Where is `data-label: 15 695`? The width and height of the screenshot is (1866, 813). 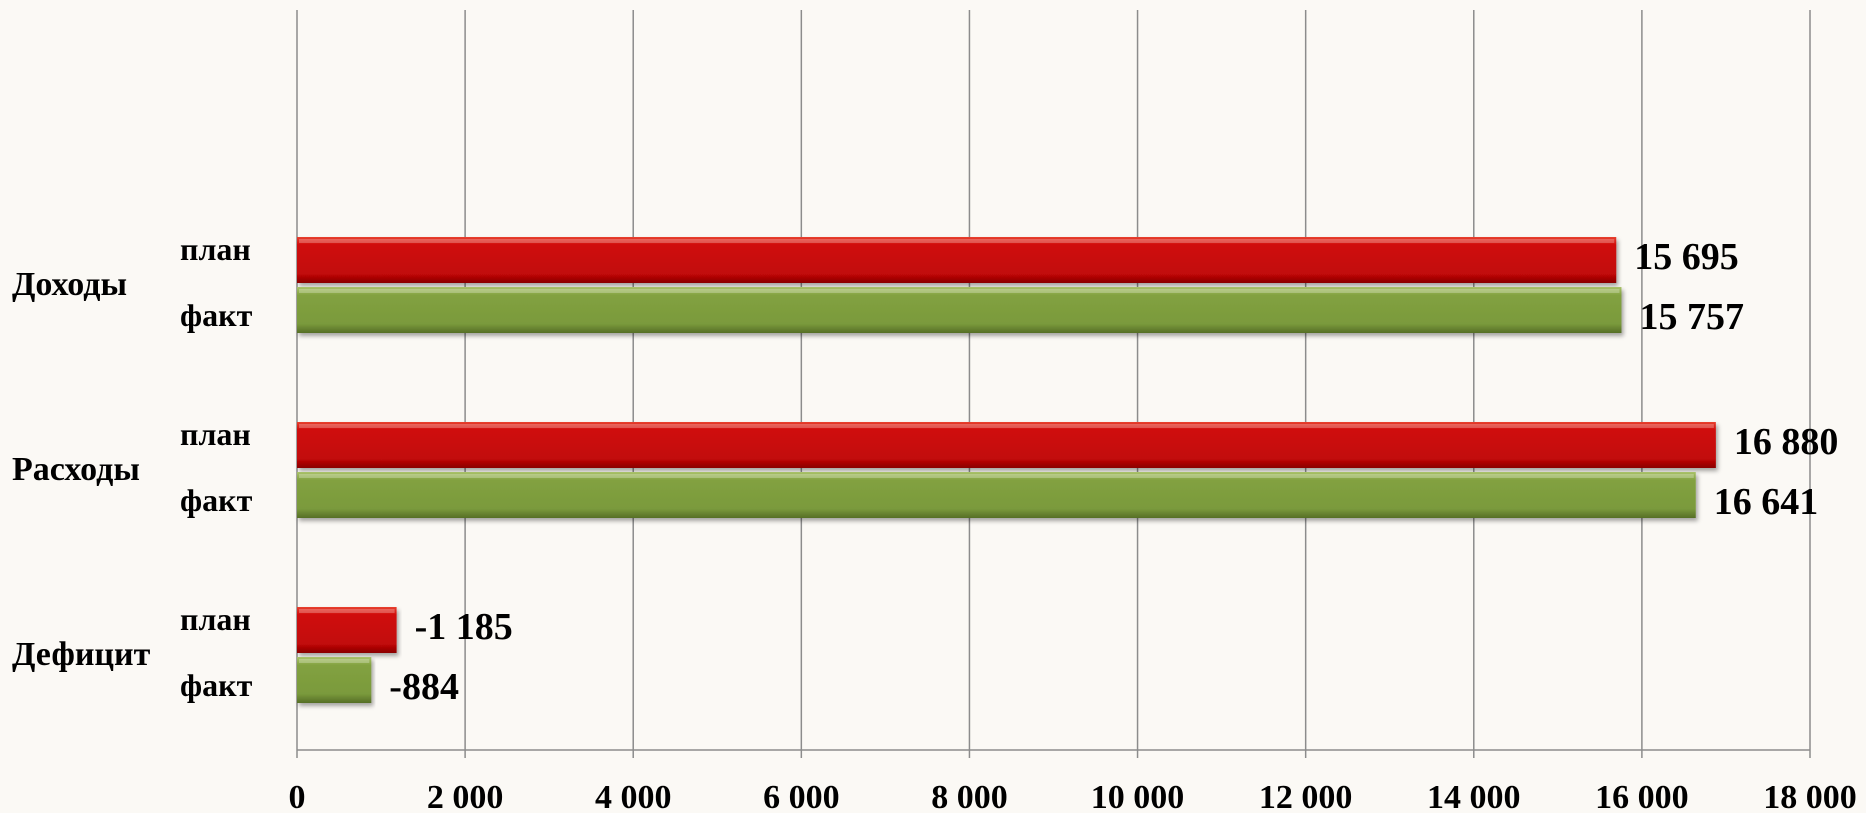 data-label: 15 695 is located at coordinates (1686, 257).